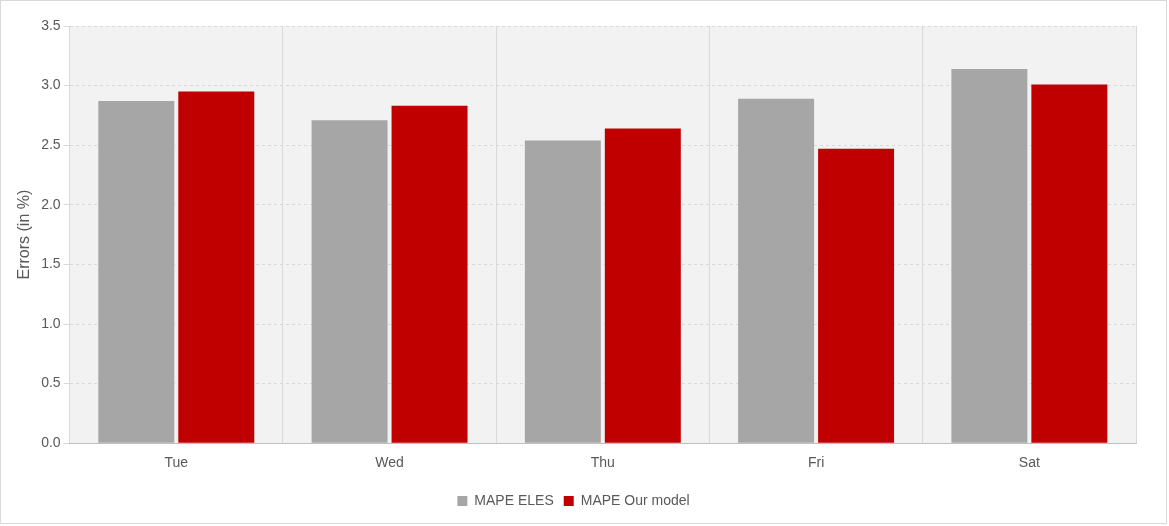  I want to click on x-tick-label: Sat, so click(1029, 462).